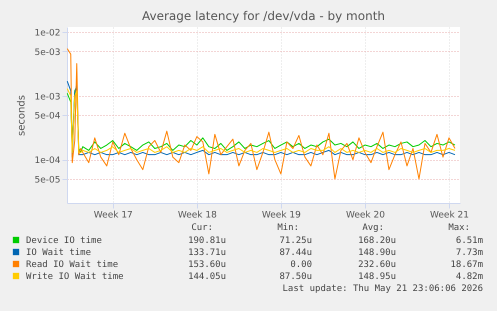 This screenshot has height=311, width=497. Describe the element at coordinates (207, 253) in the screenshot. I see `text: 133.71u` at that location.